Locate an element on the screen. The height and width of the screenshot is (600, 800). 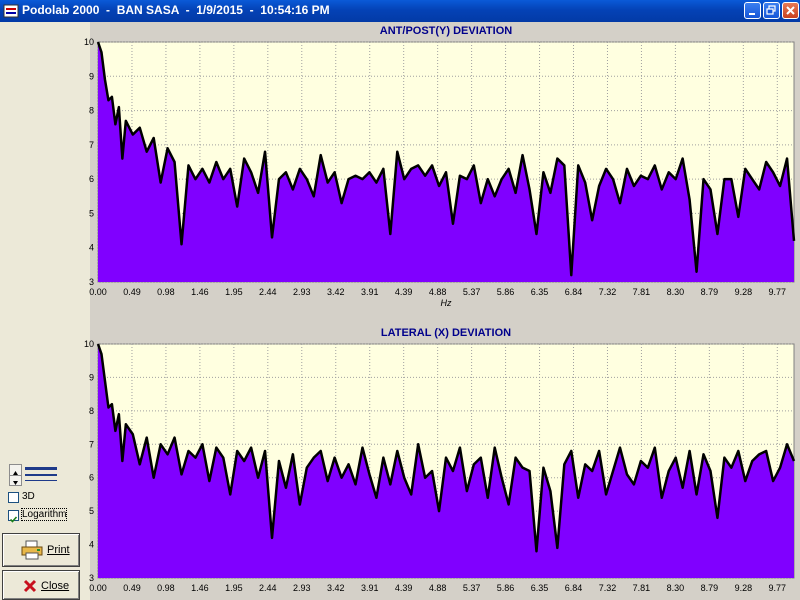
checkmark-icon is located at coordinates (13, 519).